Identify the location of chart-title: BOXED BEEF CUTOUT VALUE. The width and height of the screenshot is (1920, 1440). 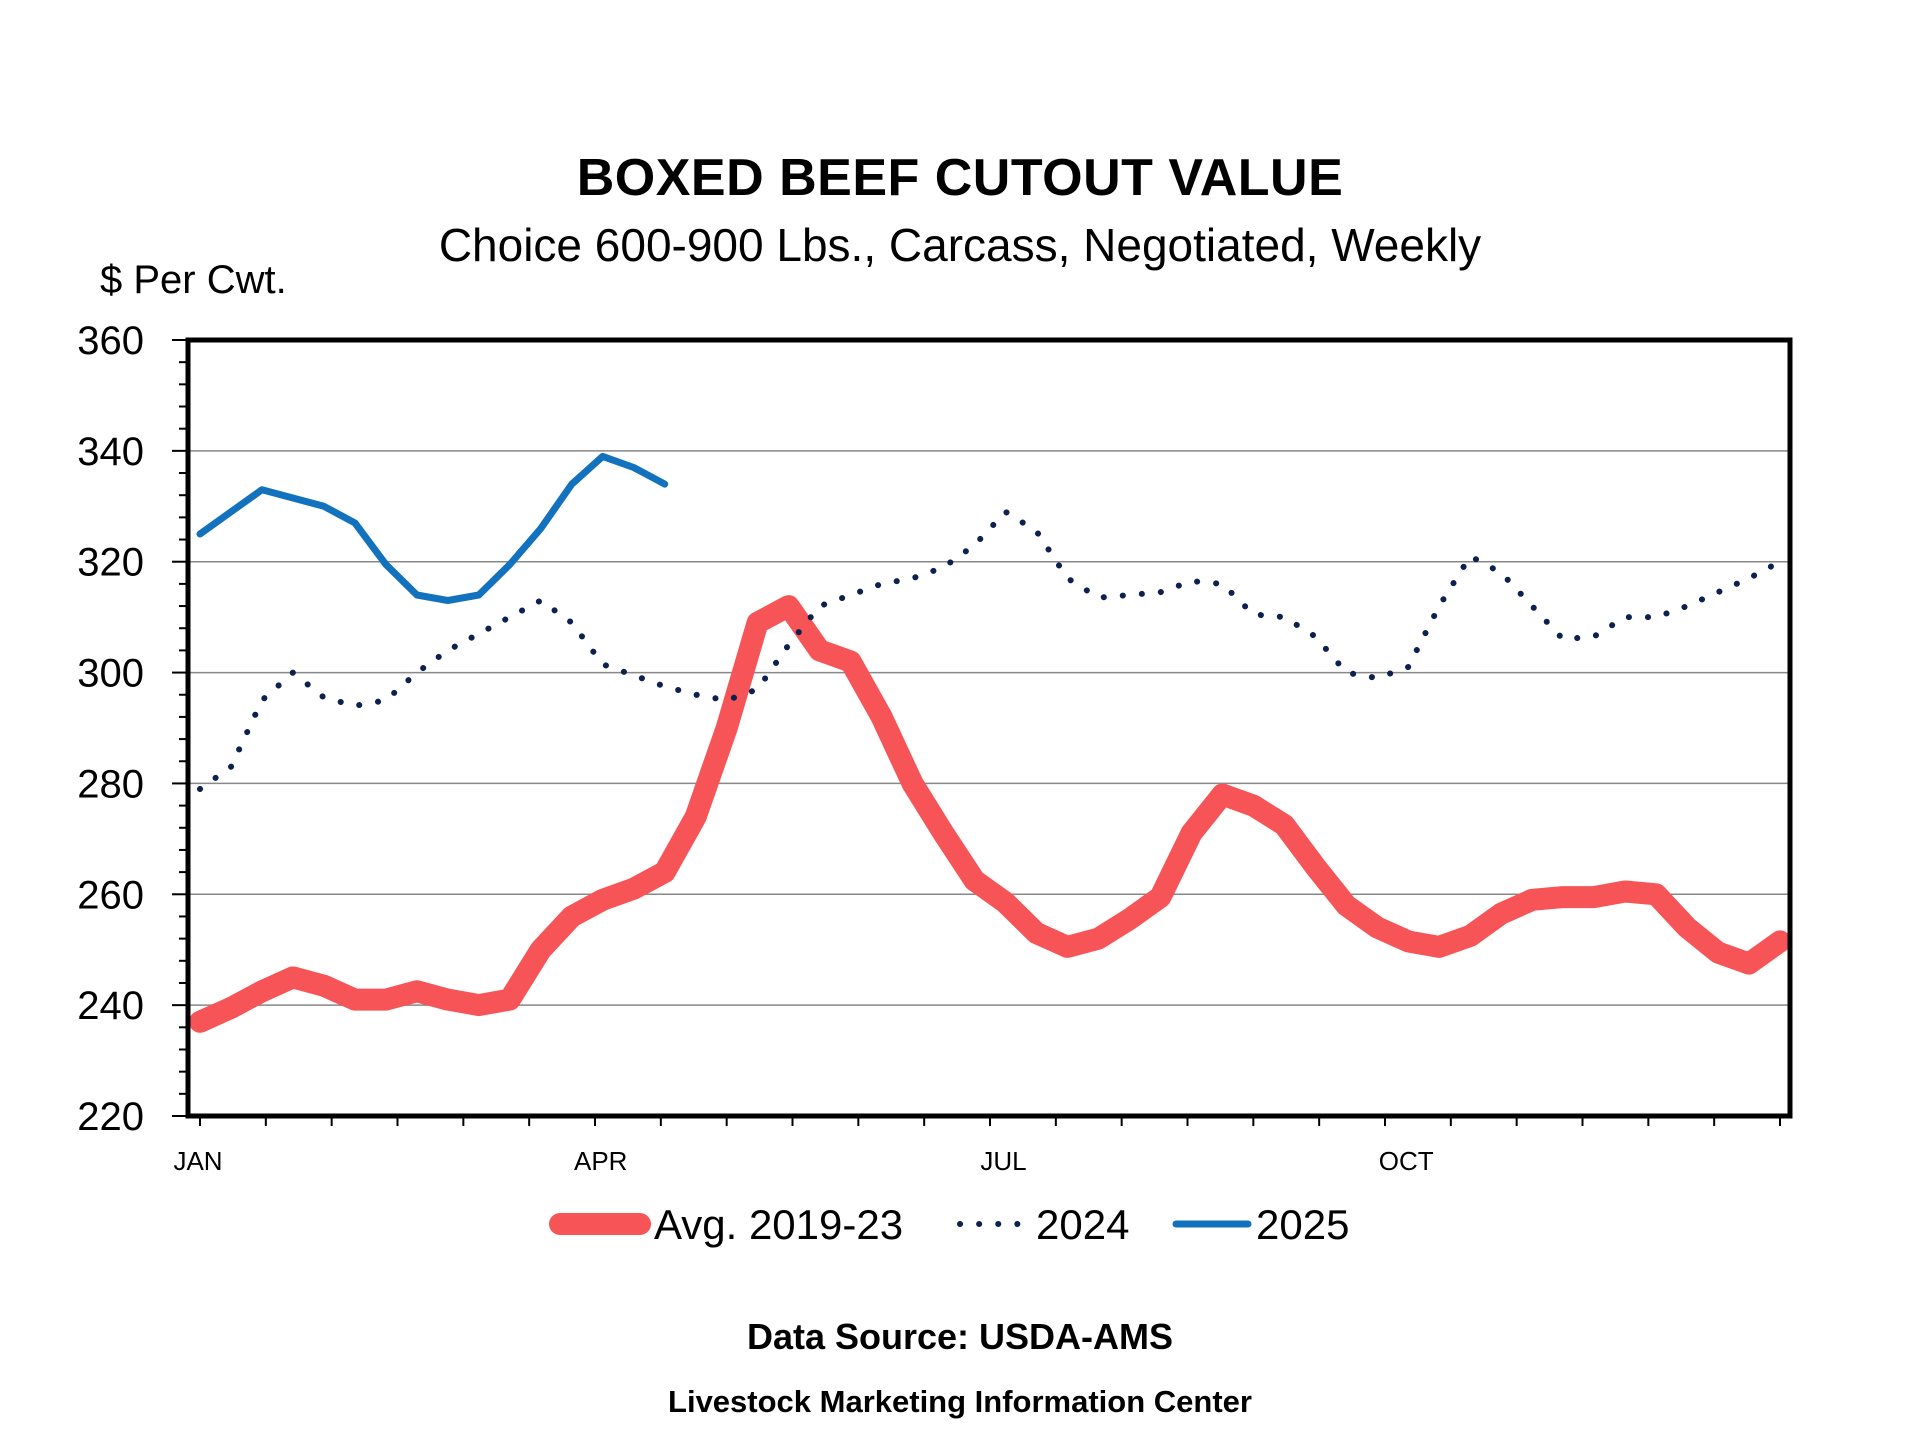
(960, 178).